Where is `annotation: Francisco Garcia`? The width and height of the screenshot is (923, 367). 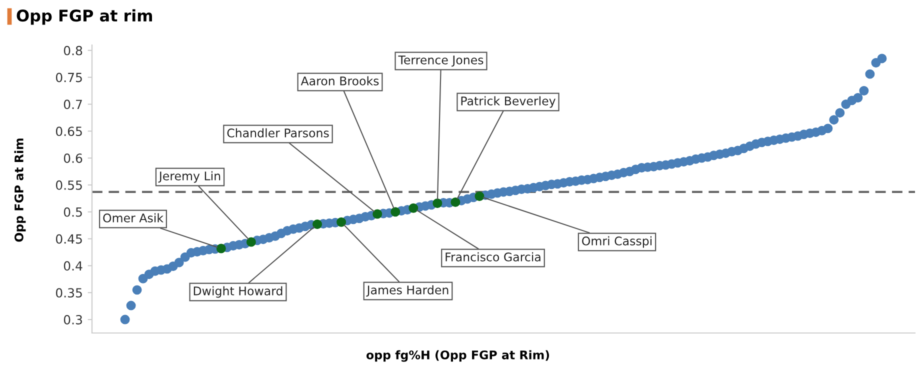
annotation: Francisco Garcia is located at coordinates (493, 257).